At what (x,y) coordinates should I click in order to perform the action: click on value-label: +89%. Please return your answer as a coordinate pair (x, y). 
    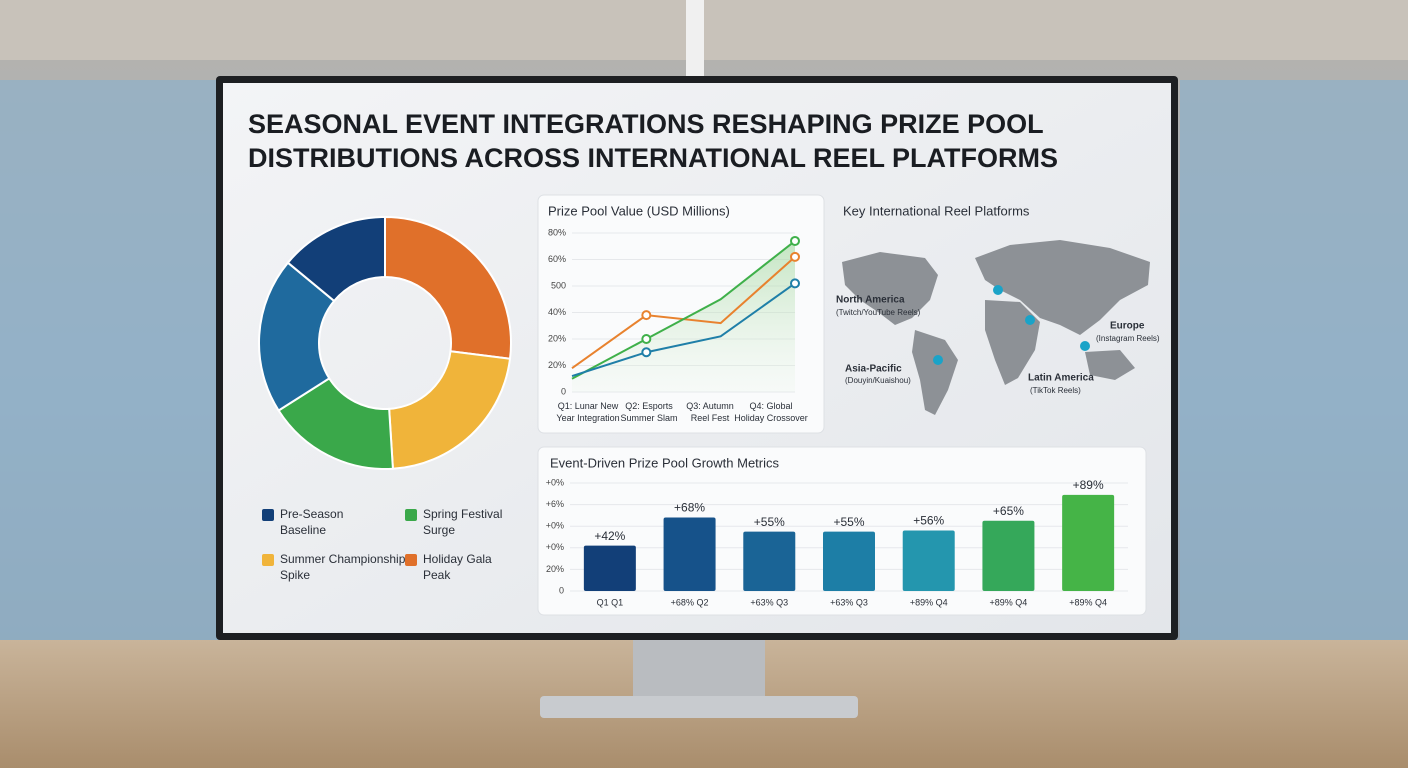
    Looking at the image, I should click on (1088, 485).